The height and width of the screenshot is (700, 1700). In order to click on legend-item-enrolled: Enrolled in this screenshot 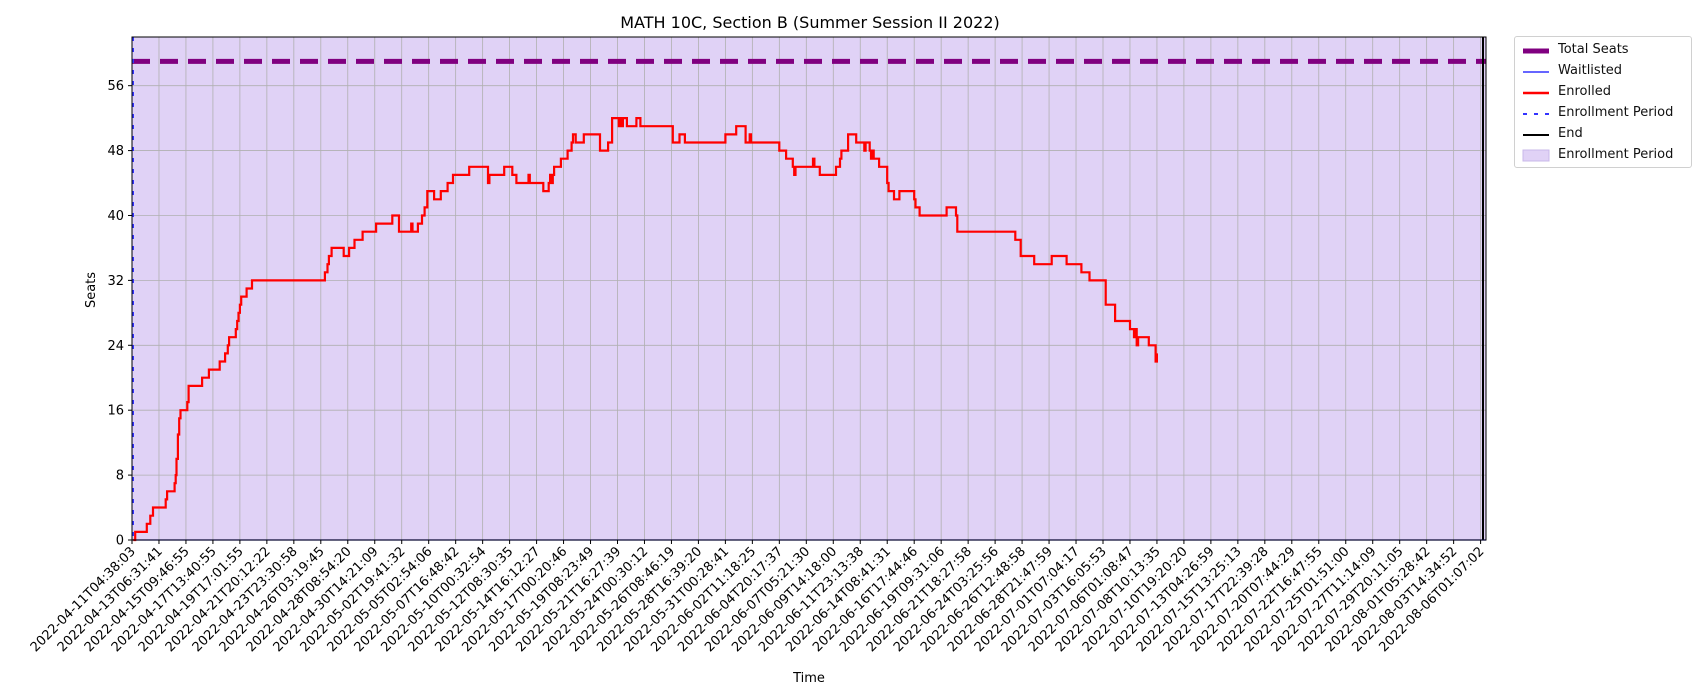, I will do `click(1604, 93)`.